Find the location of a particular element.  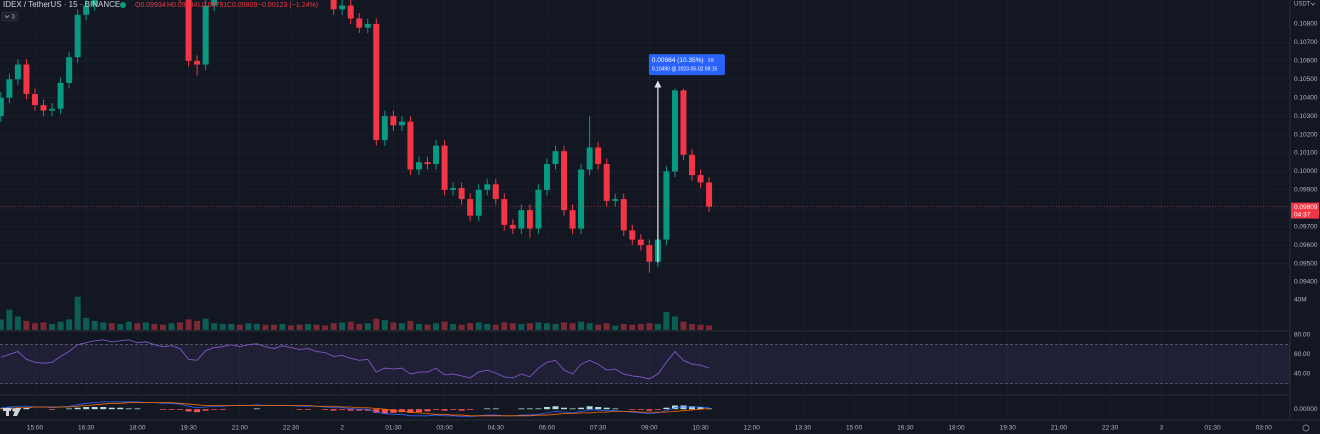

ohlc-high: H0.09934 is located at coordinates (182, 5).